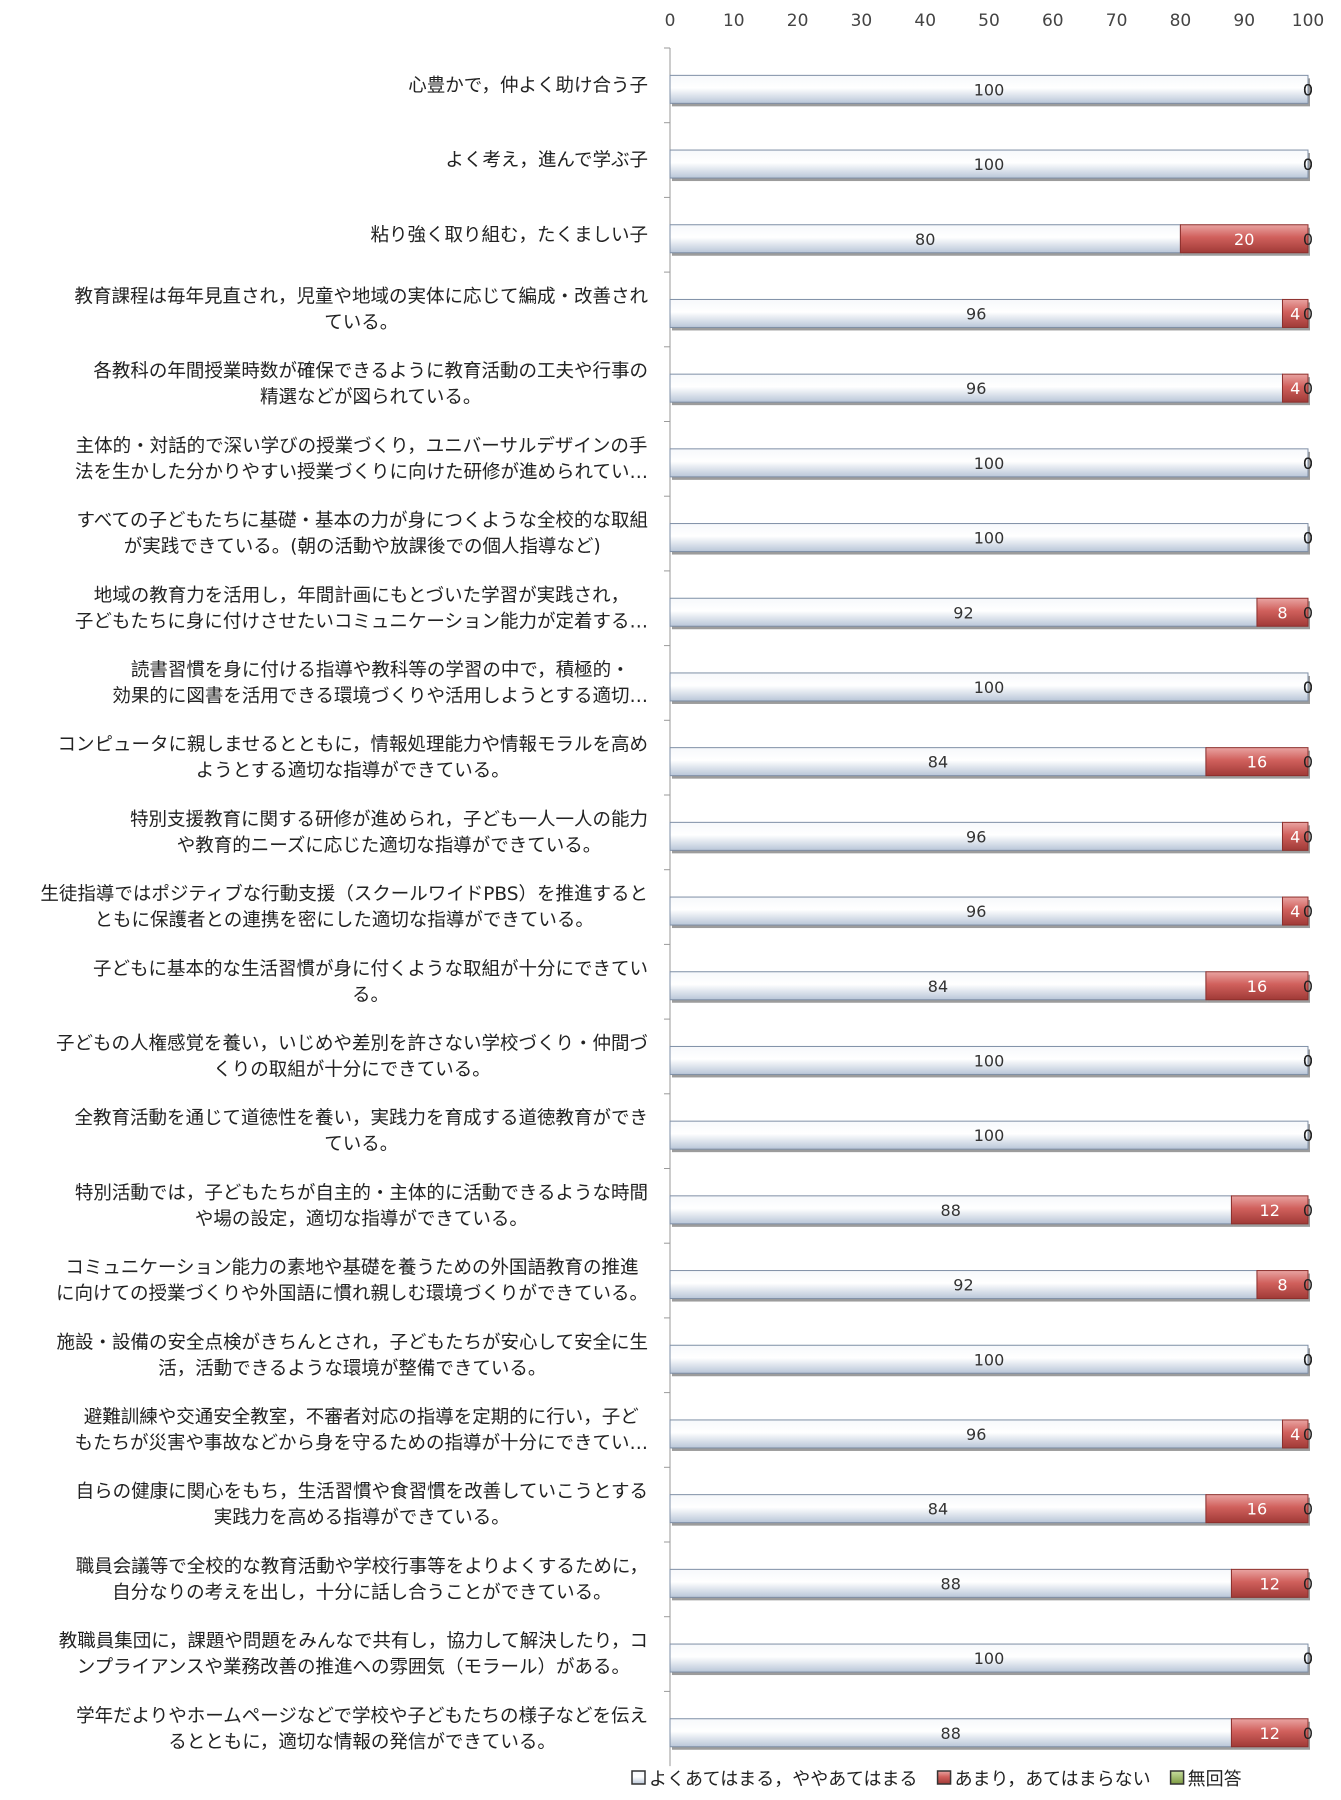  Describe the element at coordinates (670, 21) in the screenshot. I see `x-tick-label: 0` at that location.